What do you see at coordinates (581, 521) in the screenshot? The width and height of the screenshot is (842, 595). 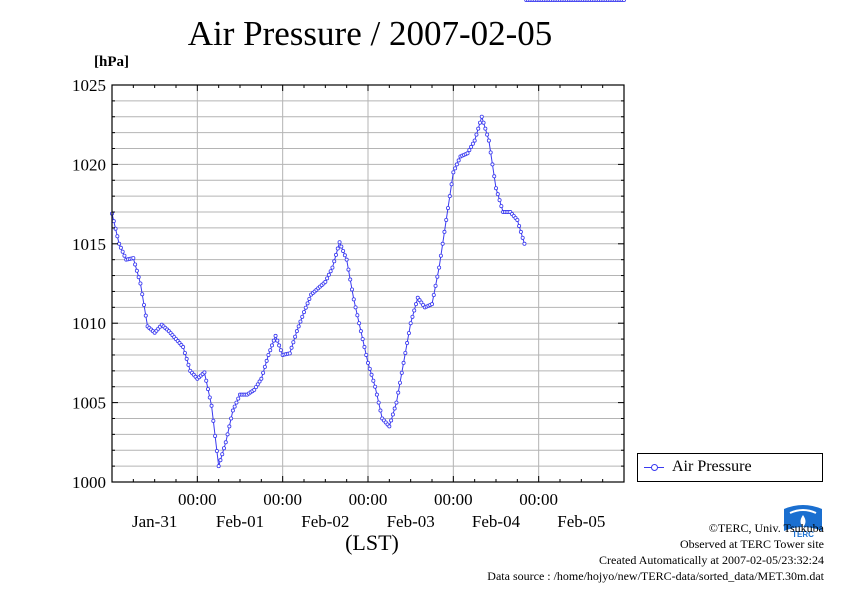 I see `x-day-label: Feb-05` at bounding box center [581, 521].